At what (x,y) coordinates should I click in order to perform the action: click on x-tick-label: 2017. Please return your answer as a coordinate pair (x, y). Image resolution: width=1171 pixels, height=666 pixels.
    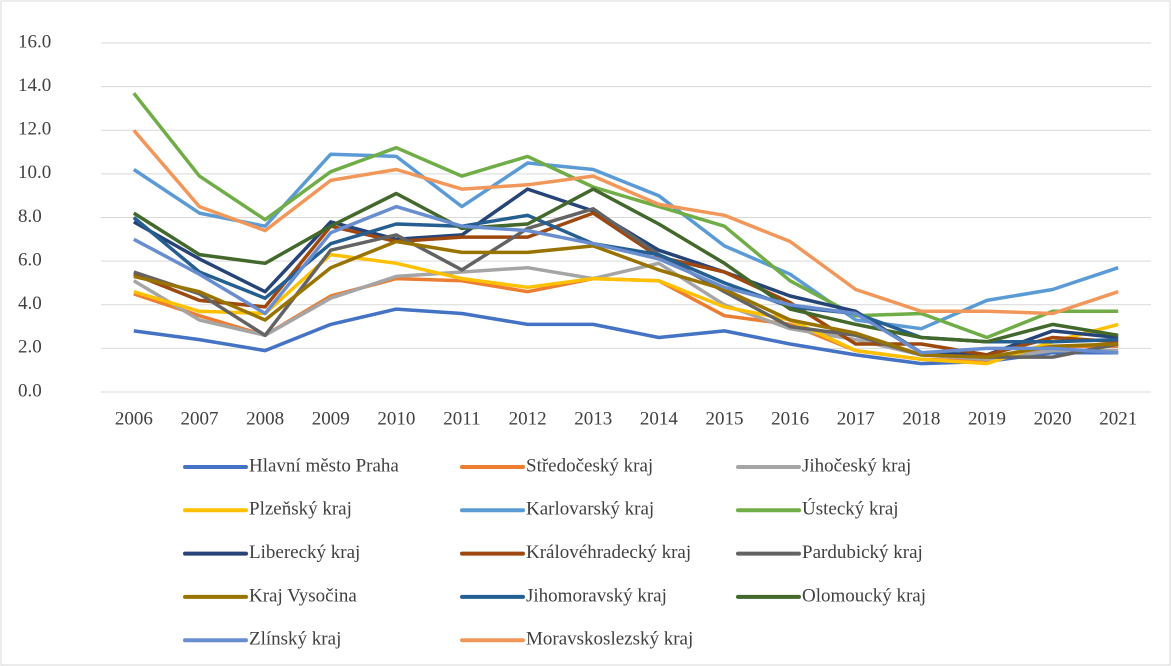
    Looking at the image, I should click on (856, 418).